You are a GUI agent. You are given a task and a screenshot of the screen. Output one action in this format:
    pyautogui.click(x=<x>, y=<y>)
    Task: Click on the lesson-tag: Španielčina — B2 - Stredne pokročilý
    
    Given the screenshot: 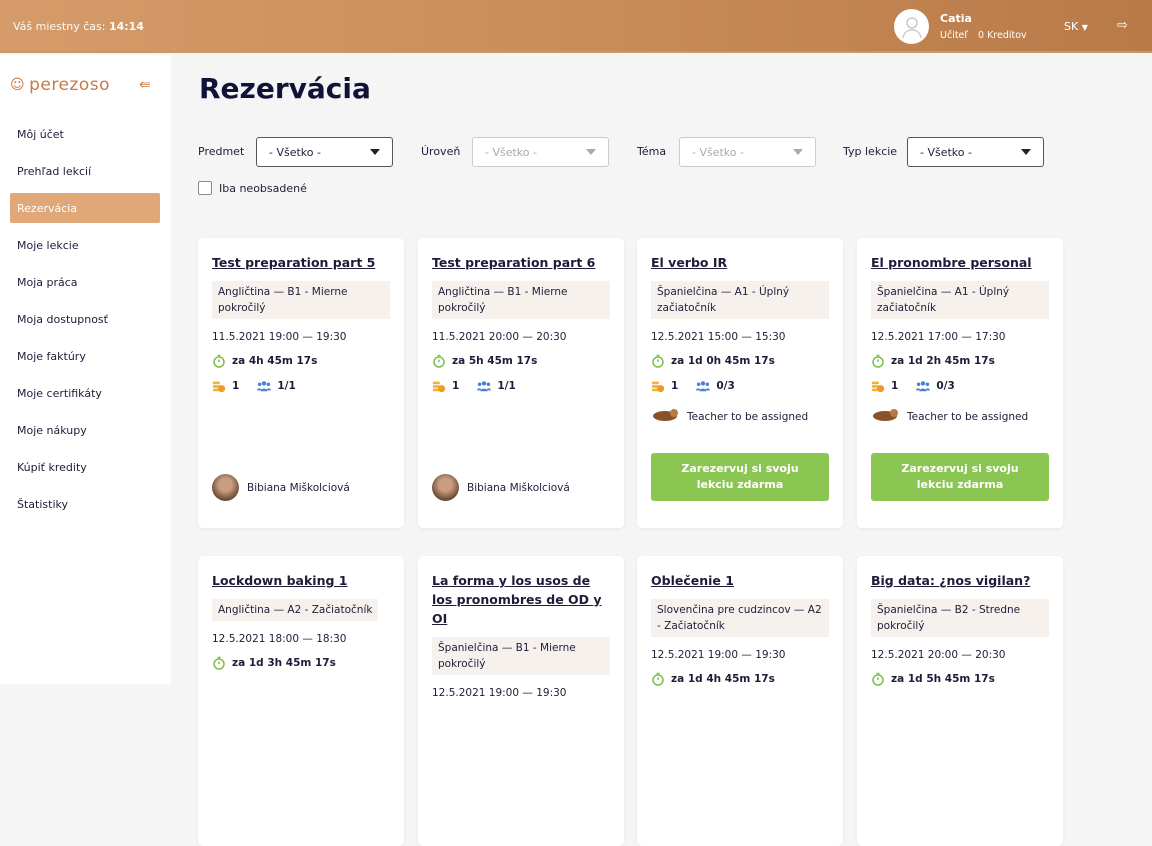 What is the action you would take?
    pyautogui.click(x=960, y=618)
    